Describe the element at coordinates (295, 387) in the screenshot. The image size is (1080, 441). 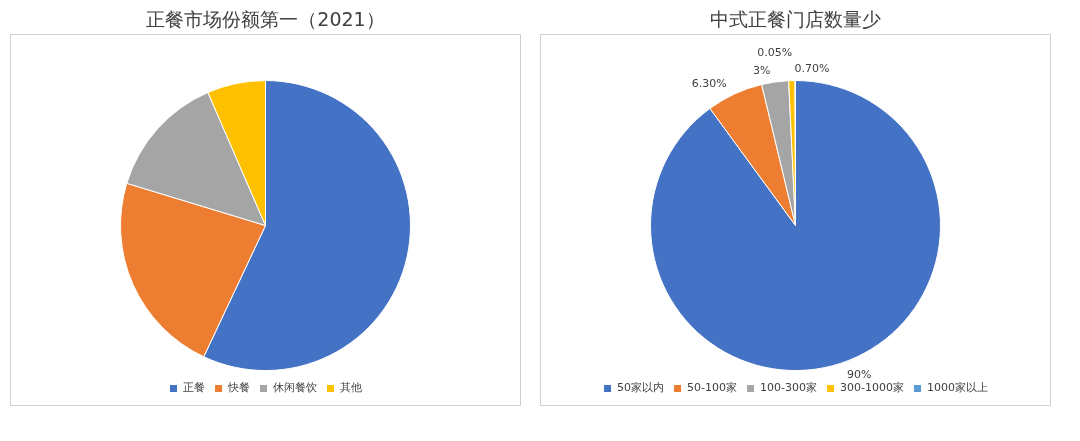
I see `legend-label: 休闲餐饮` at that location.